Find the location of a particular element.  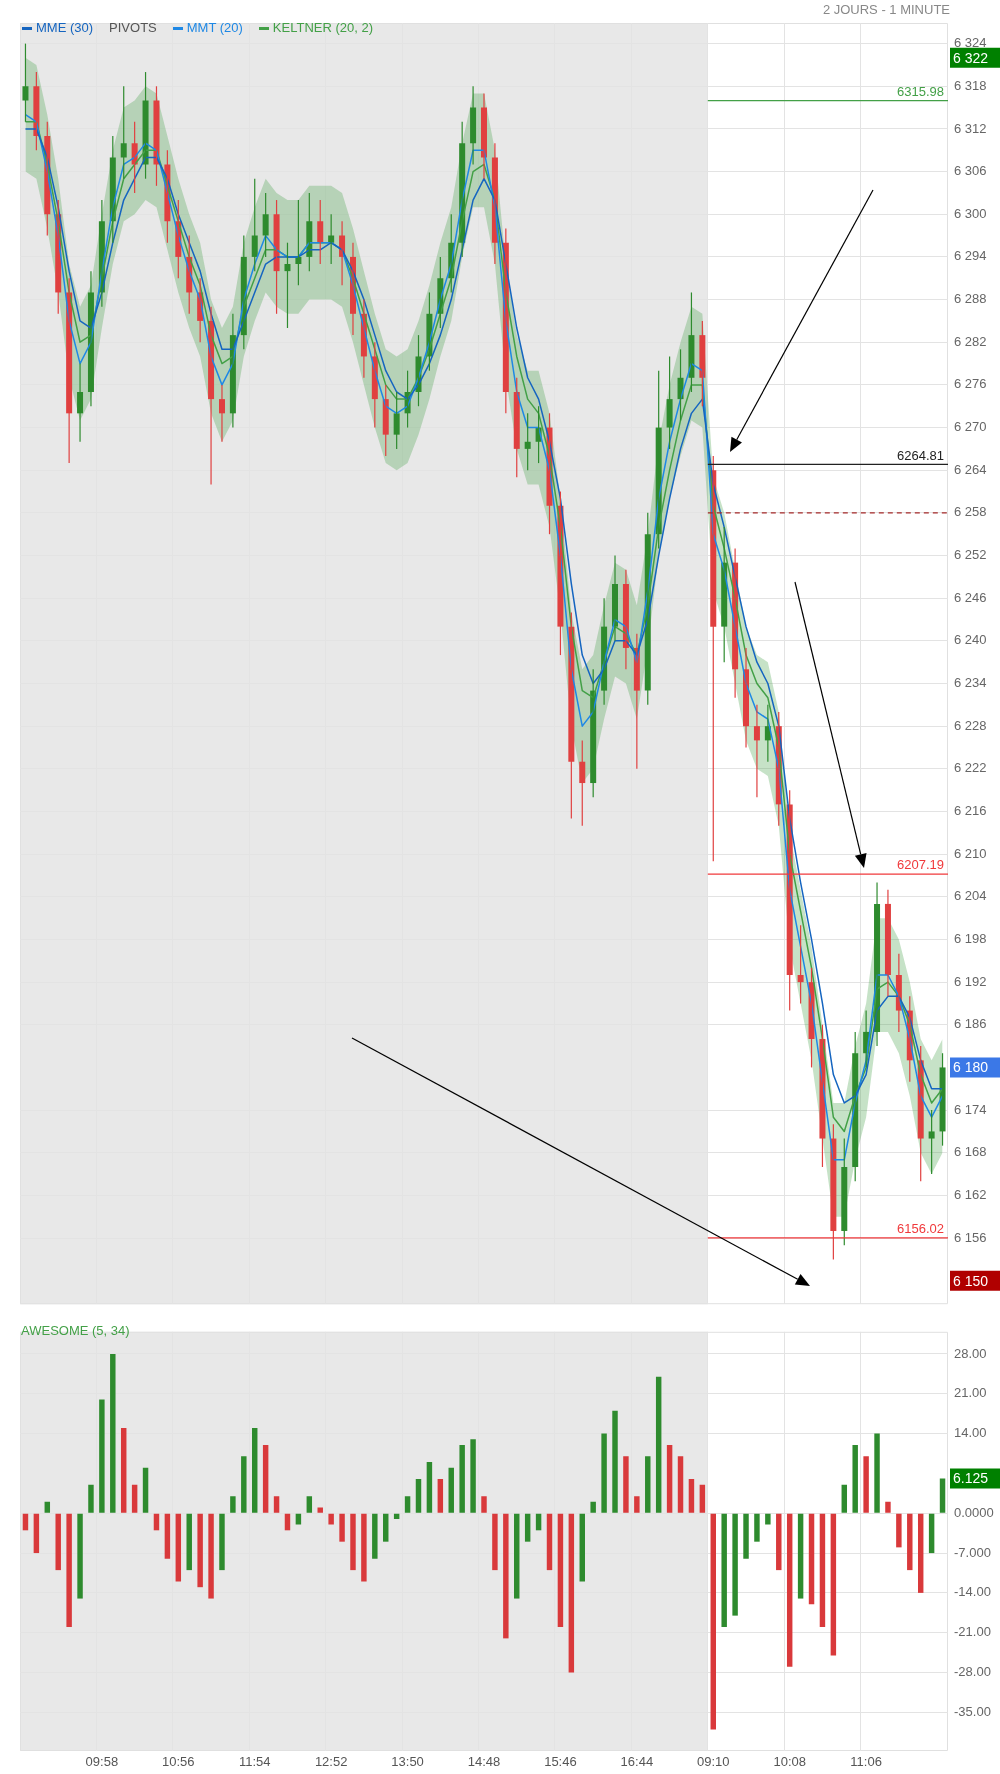

y-tick-label: 6 204 is located at coordinates (970, 896).